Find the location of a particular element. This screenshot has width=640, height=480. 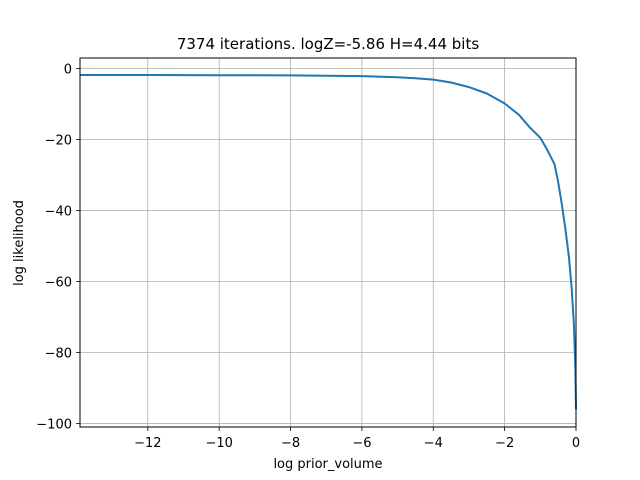

x-tick-label: 0 is located at coordinates (576, 443).